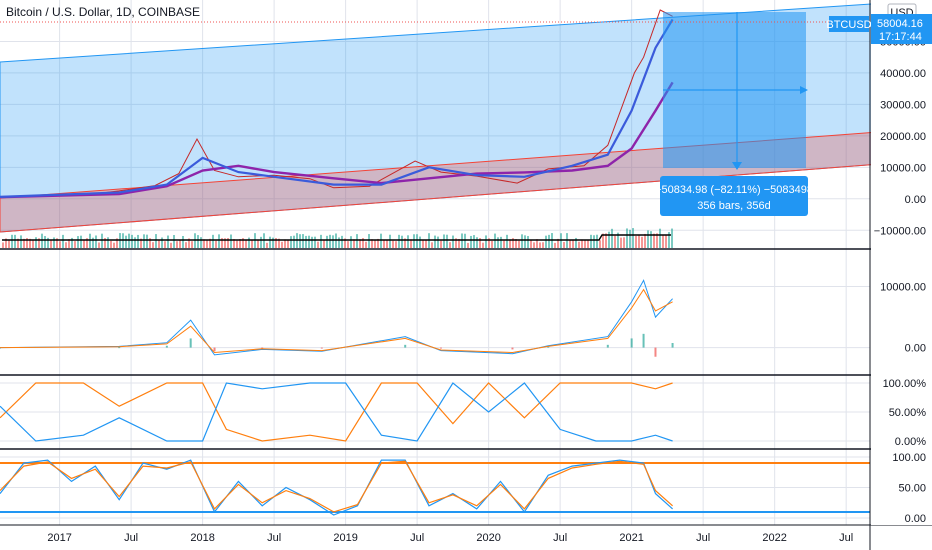 This screenshot has height=550, width=932. Describe the element at coordinates (915, 349) in the screenshot. I see `macd-tick-label: 0.00` at that location.